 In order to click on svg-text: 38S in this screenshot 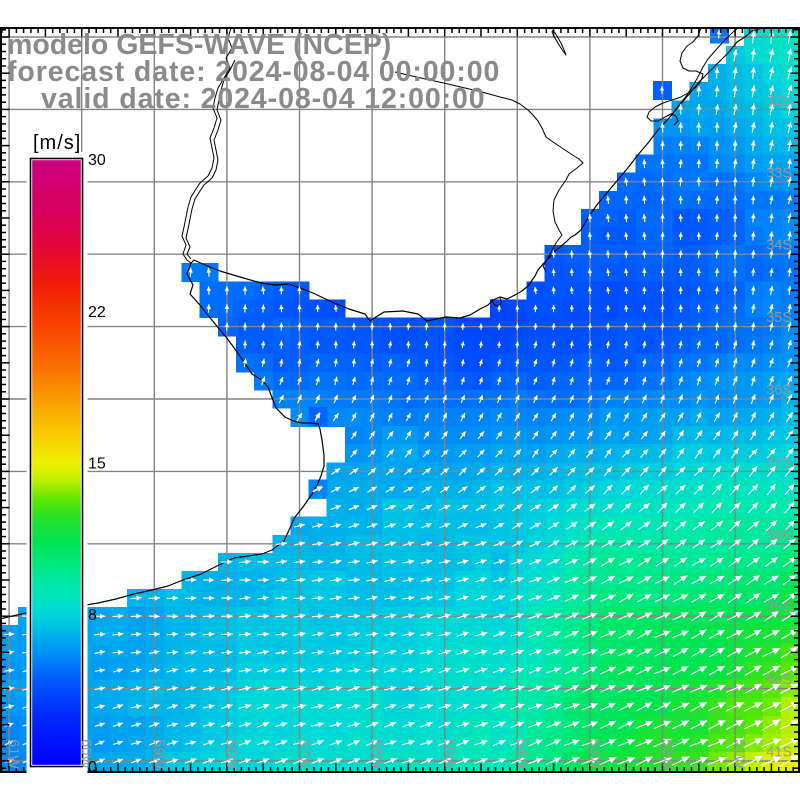, I will do `click(779, 535)`.